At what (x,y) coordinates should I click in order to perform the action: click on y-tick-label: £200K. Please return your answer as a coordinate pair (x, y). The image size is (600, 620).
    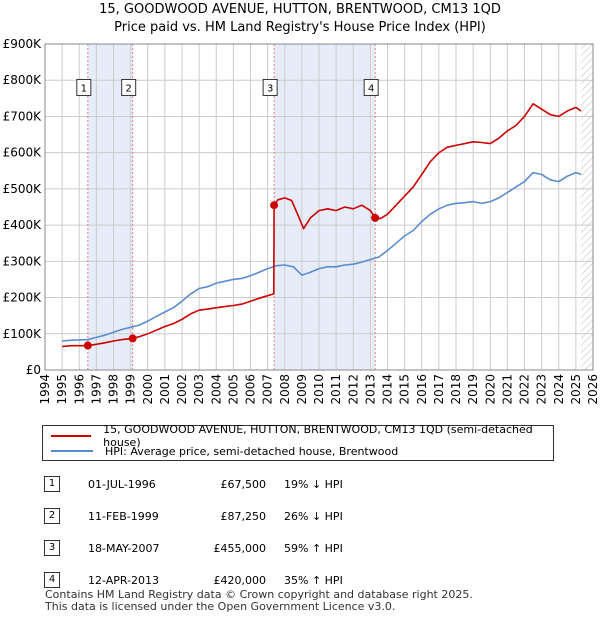
    Looking at the image, I should click on (23, 298).